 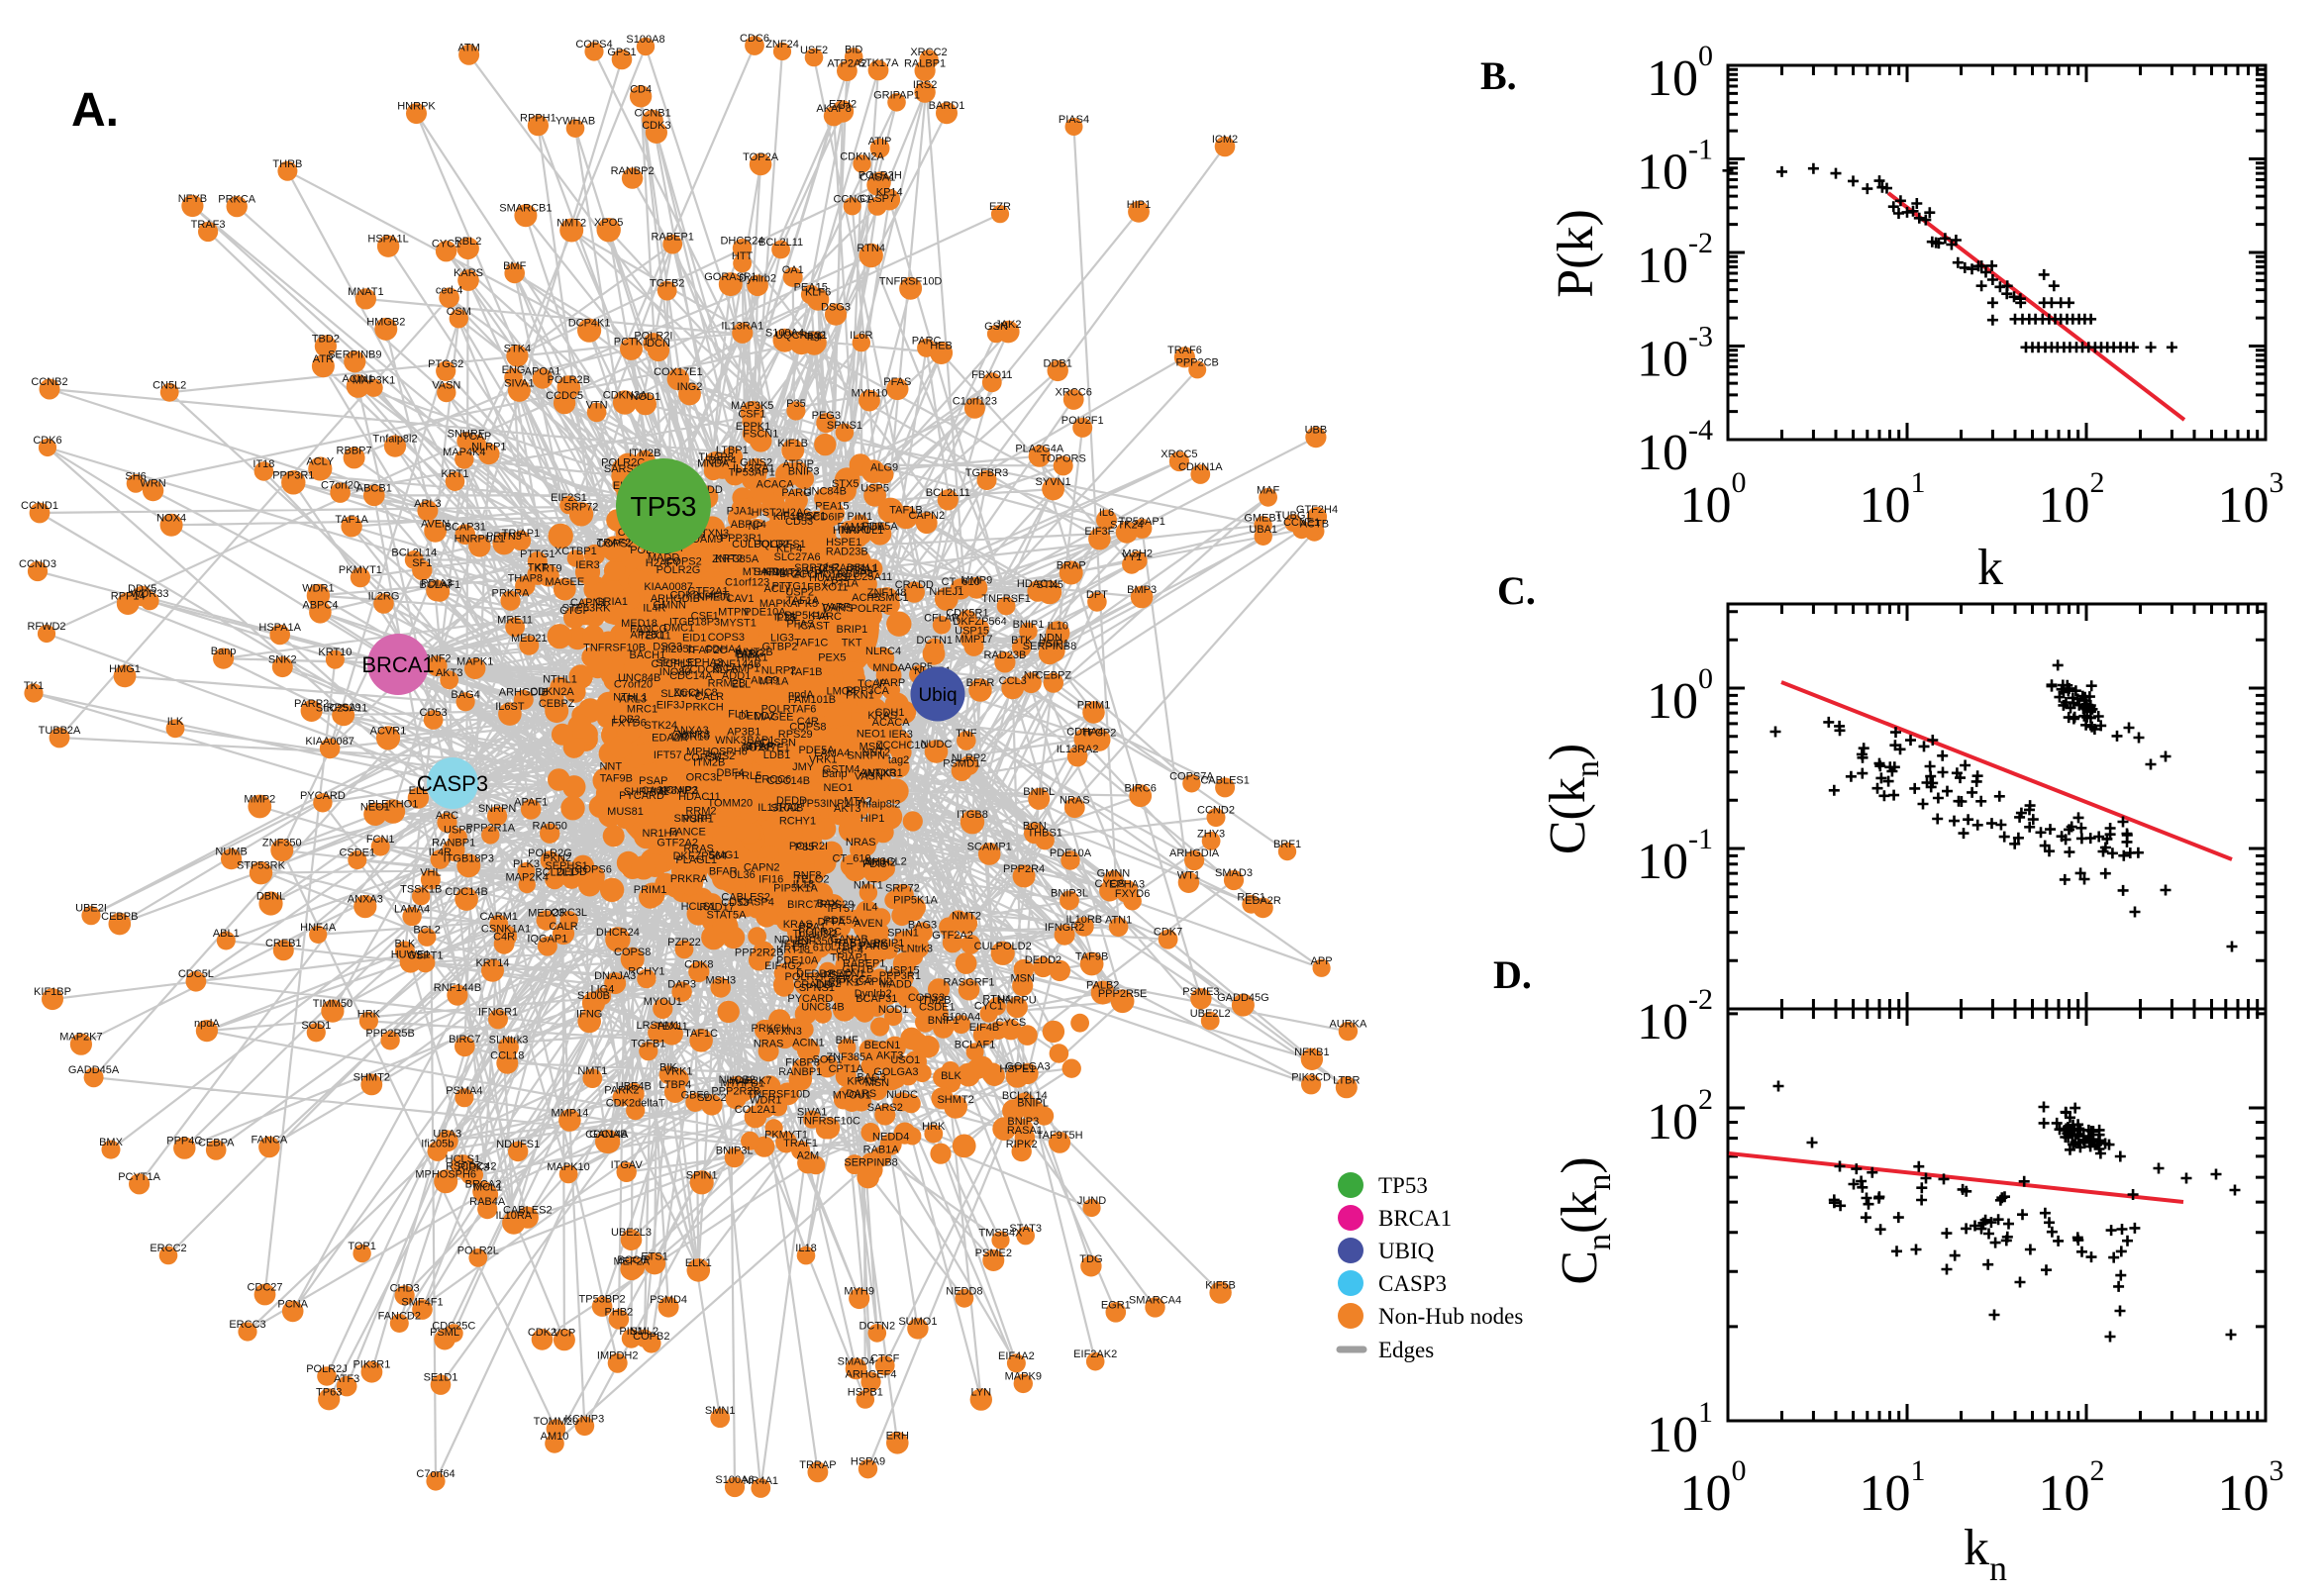 What do you see at coordinates (1118, 920) in the screenshot?
I see `svg-text: ATN1` at bounding box center [1118, 920].